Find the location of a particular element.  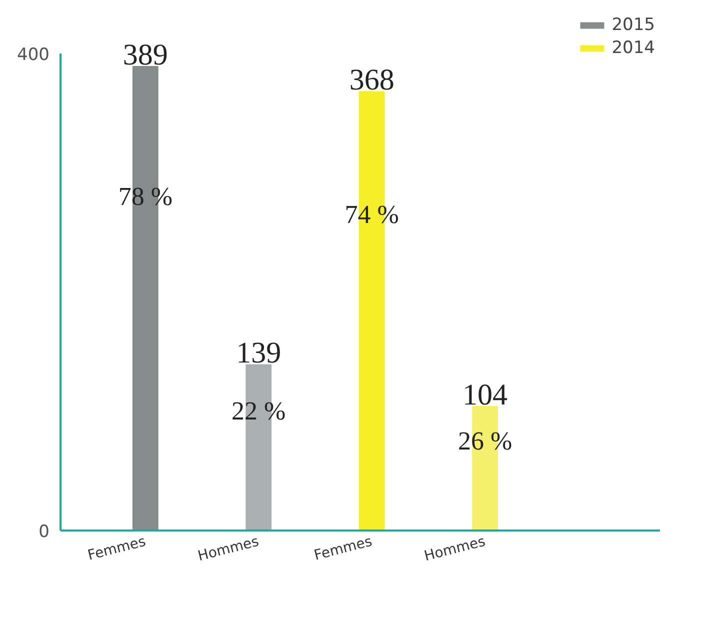

y-tick-label: 400 is located at coordinates (33, 54).